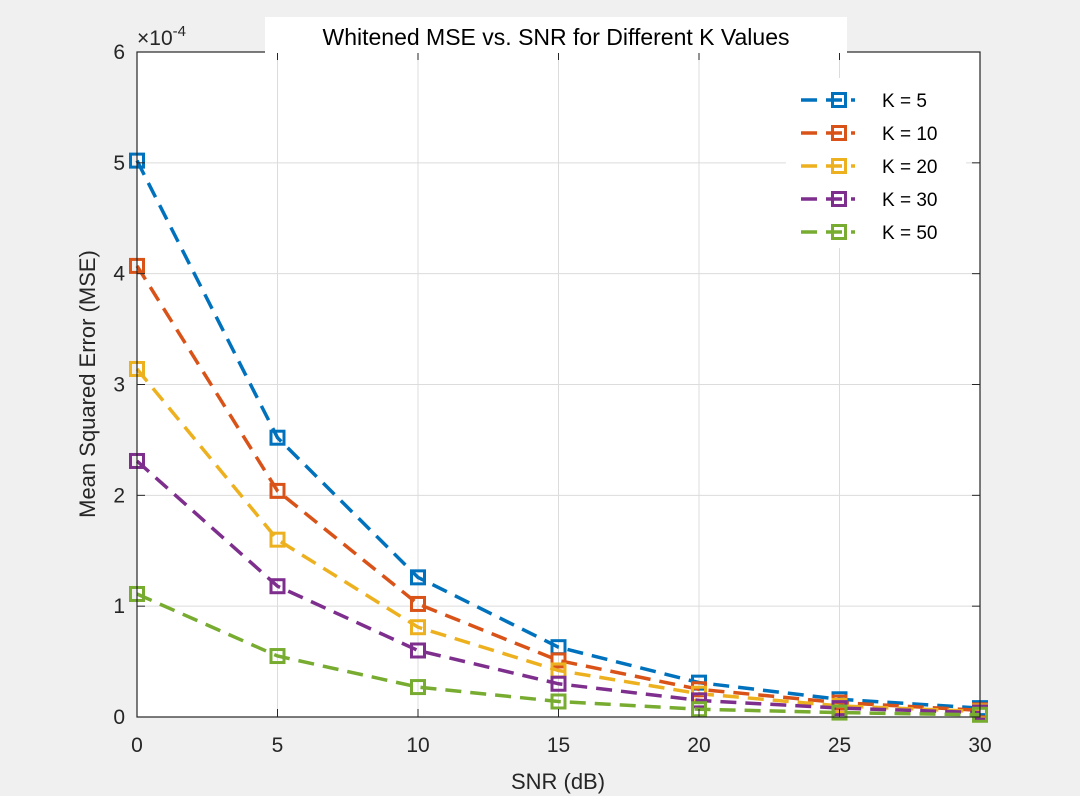 This screenshot has width=1080, height=796. Describe the element at coordinates (119, 717) in the screenshot. I see `y-tick-label: 0` at that location.